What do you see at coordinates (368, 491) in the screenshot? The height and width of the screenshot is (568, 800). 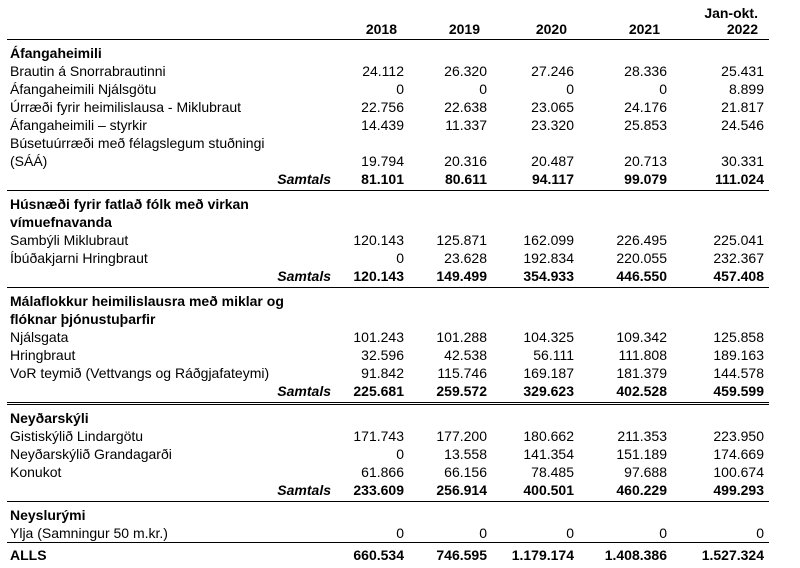 I see `cell-2018: 233.609` at bounding box center [368, 491].